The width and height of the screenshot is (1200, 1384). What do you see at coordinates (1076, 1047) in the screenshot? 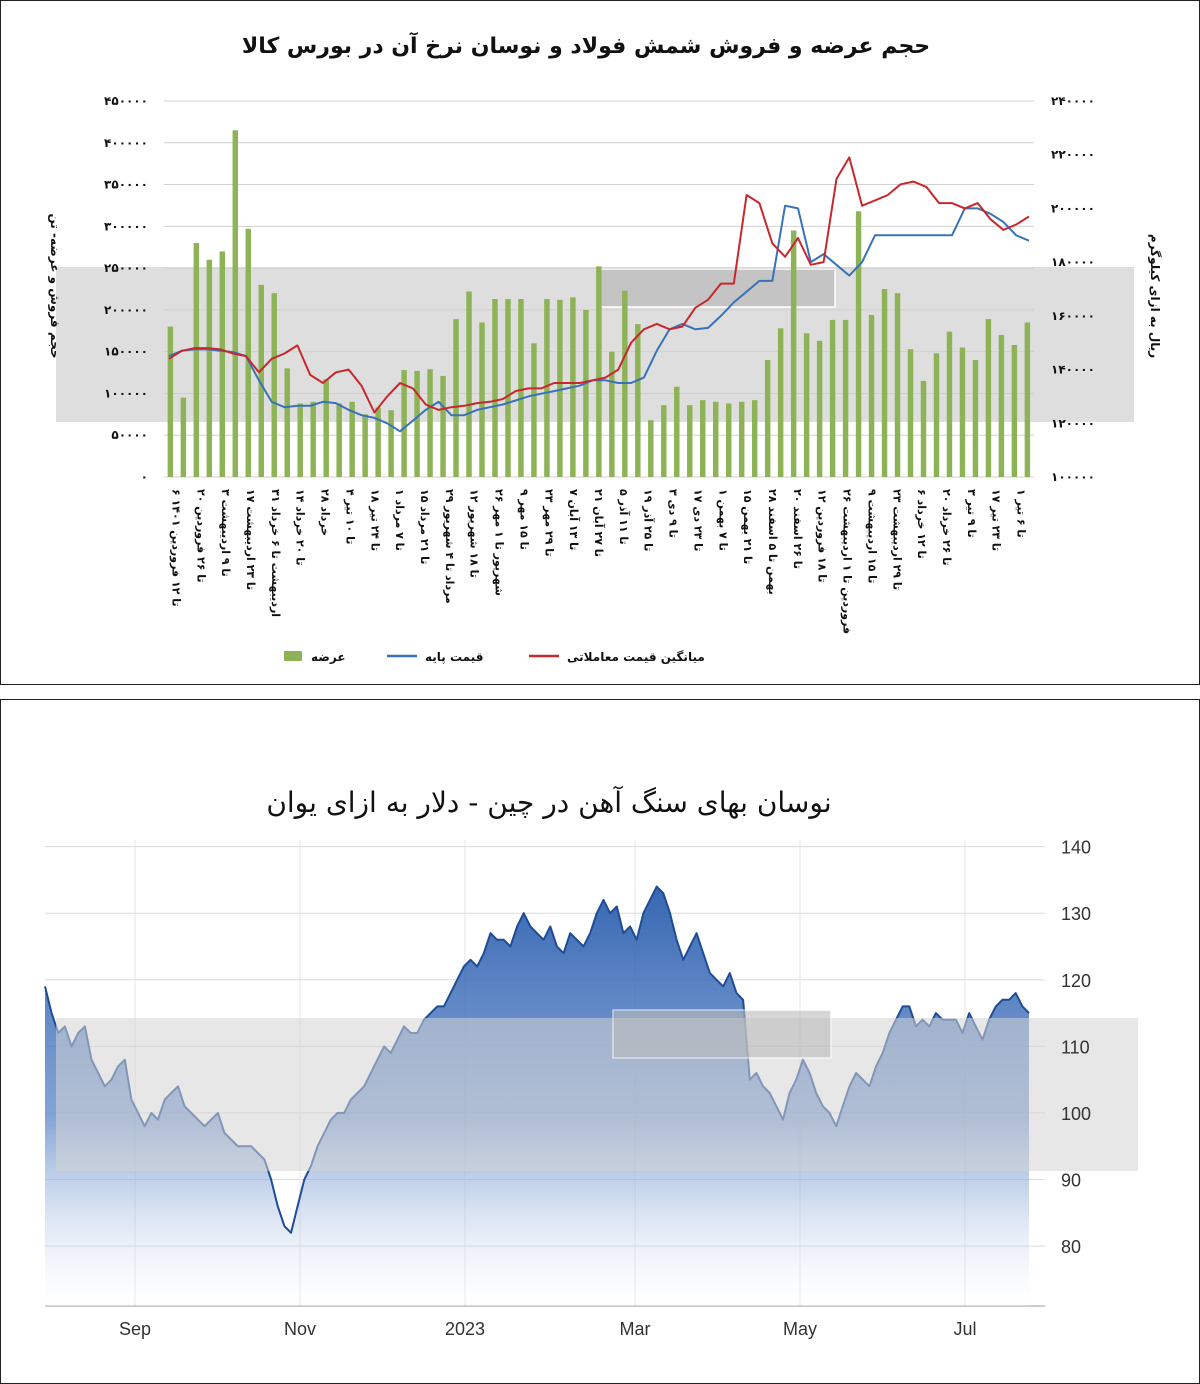
I see `y-axis-ticks: 140 130 120 110 100 90 80` at bounding box center [1076, 1047].